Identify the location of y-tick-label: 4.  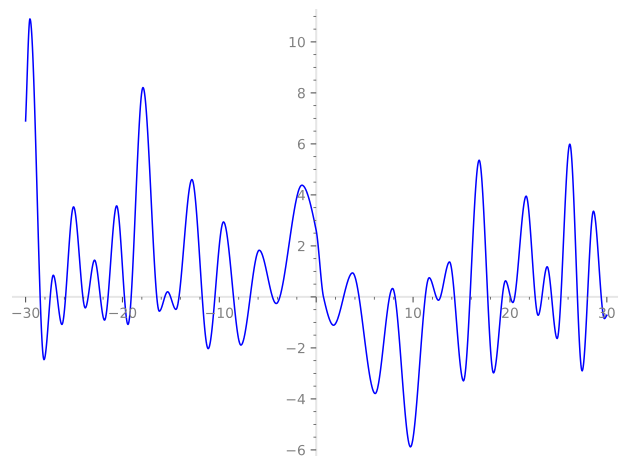
(302, 195).